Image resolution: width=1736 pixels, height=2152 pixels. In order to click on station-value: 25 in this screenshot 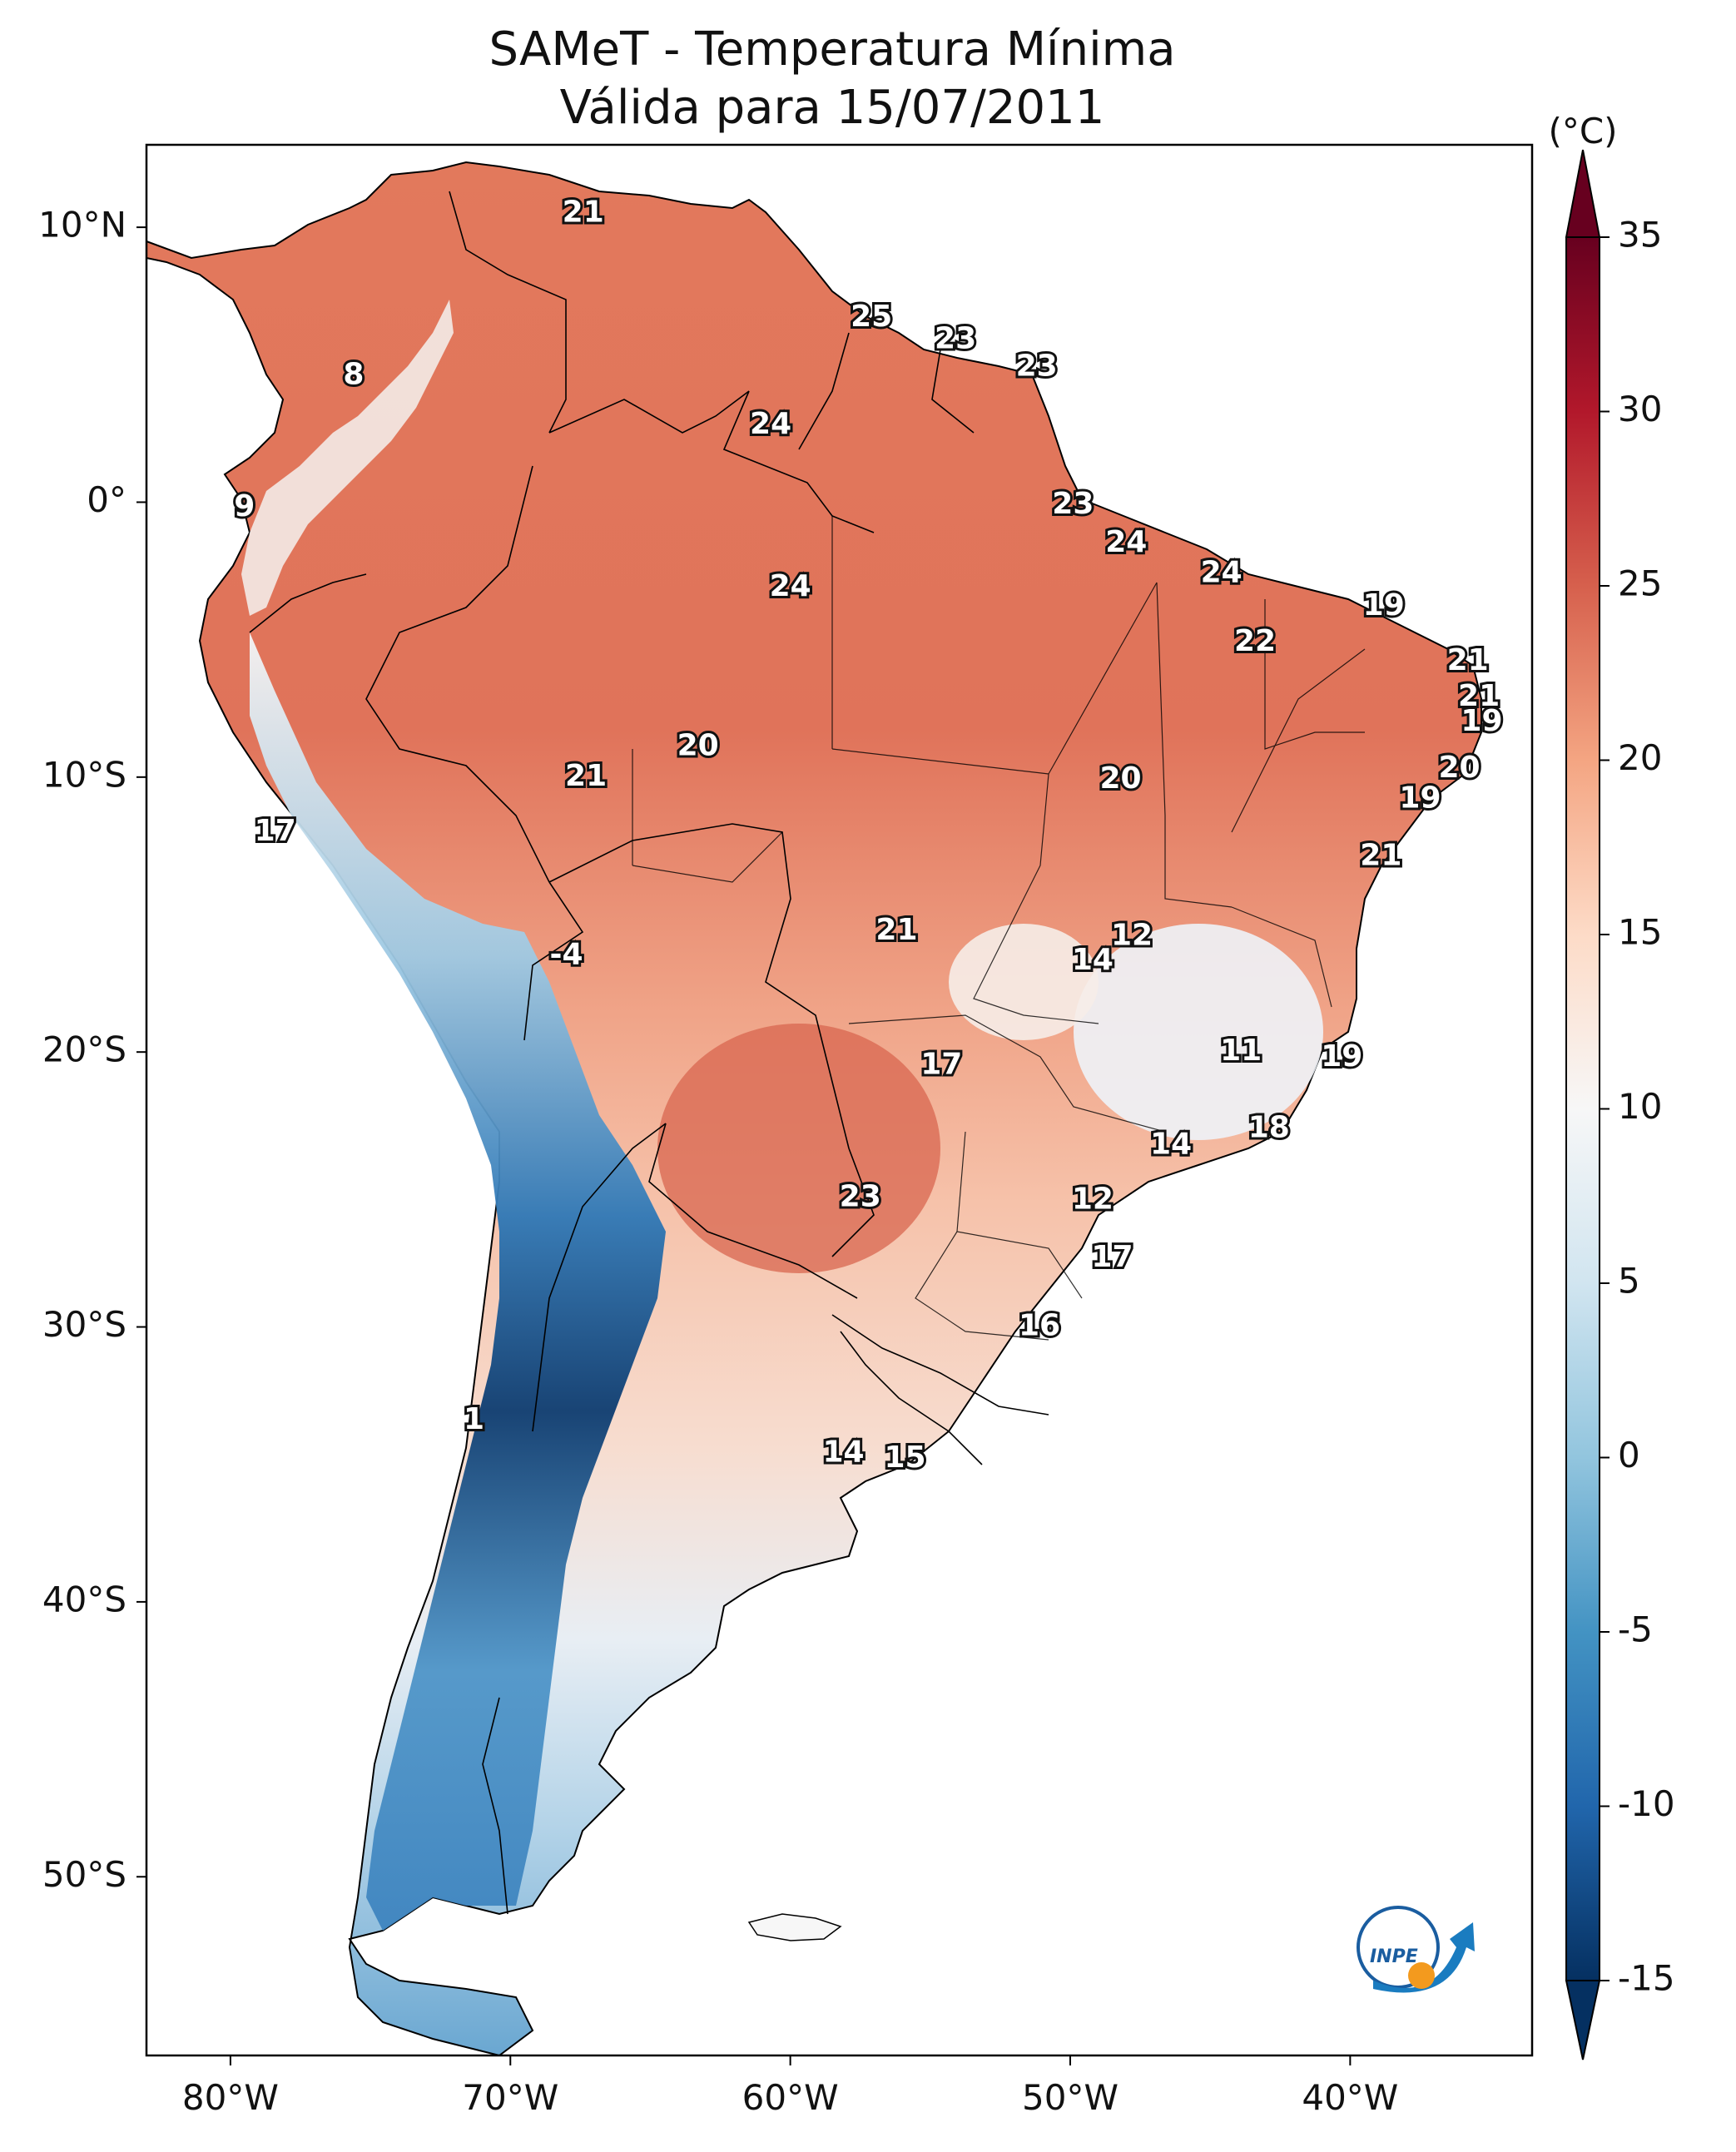, I will do `click(871, 317)`.